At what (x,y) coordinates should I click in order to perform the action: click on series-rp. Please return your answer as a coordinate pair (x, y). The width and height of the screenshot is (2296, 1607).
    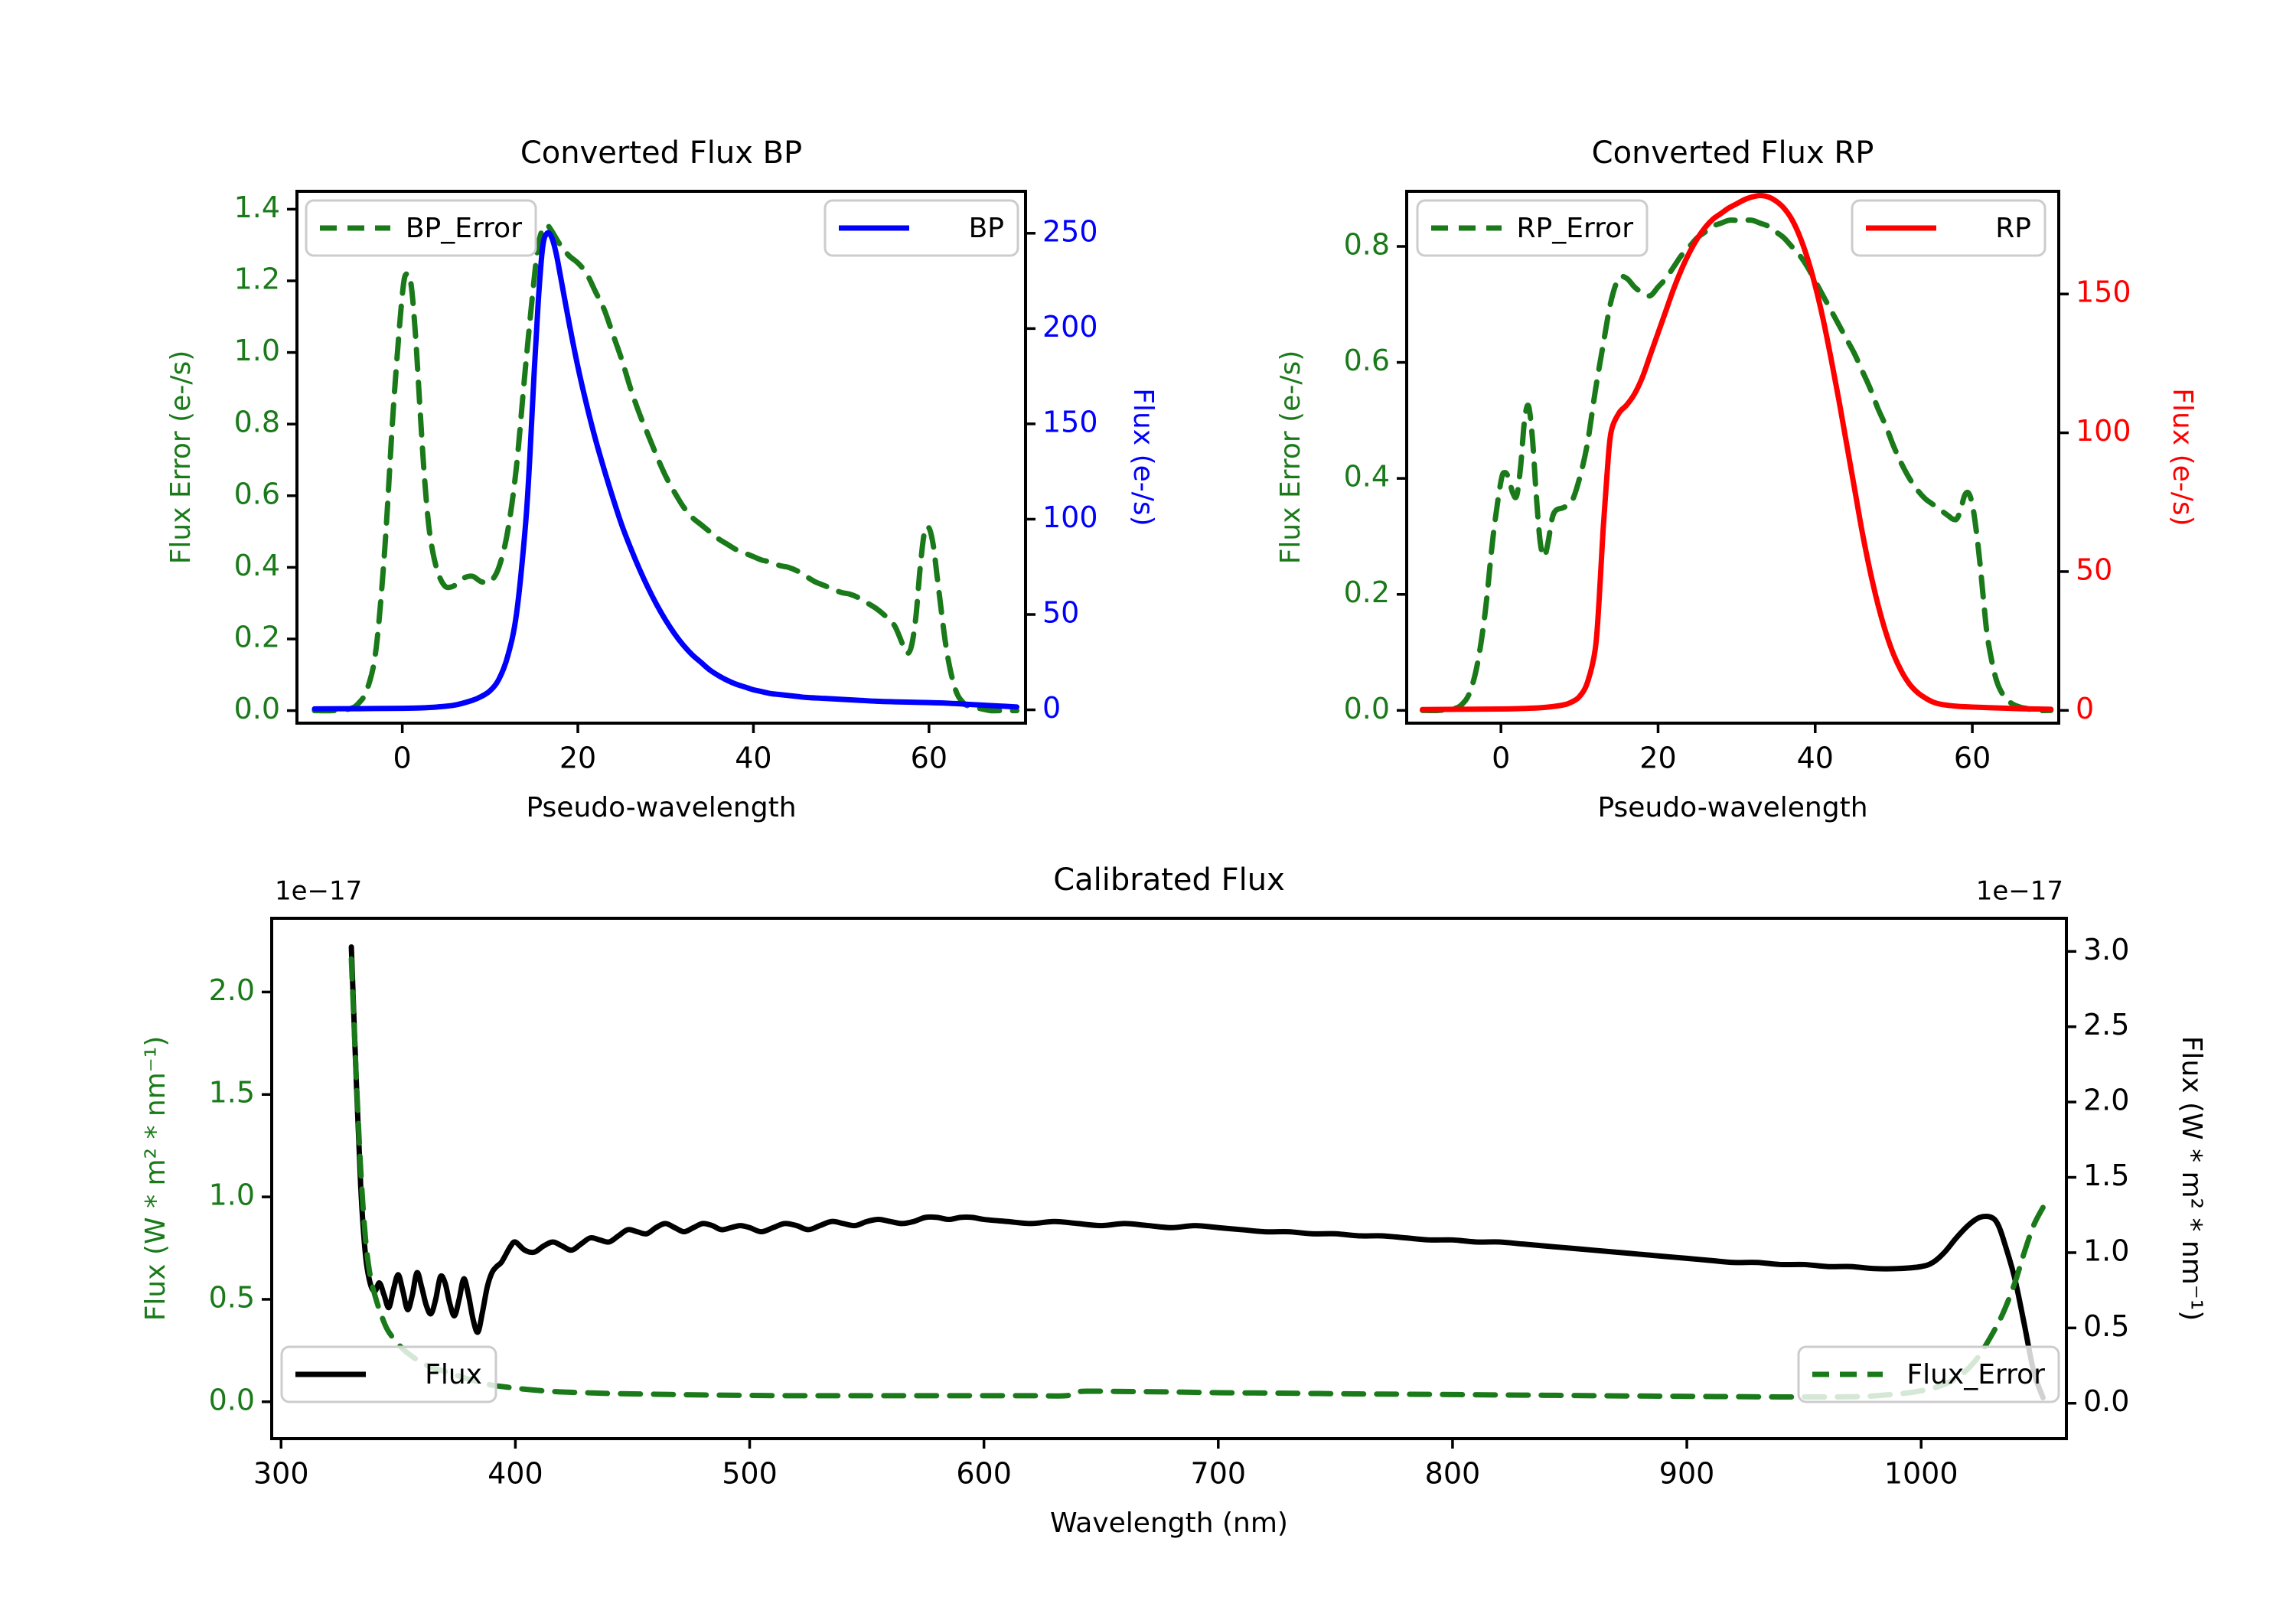
    Looking at the image, I should click on (1737, 452).